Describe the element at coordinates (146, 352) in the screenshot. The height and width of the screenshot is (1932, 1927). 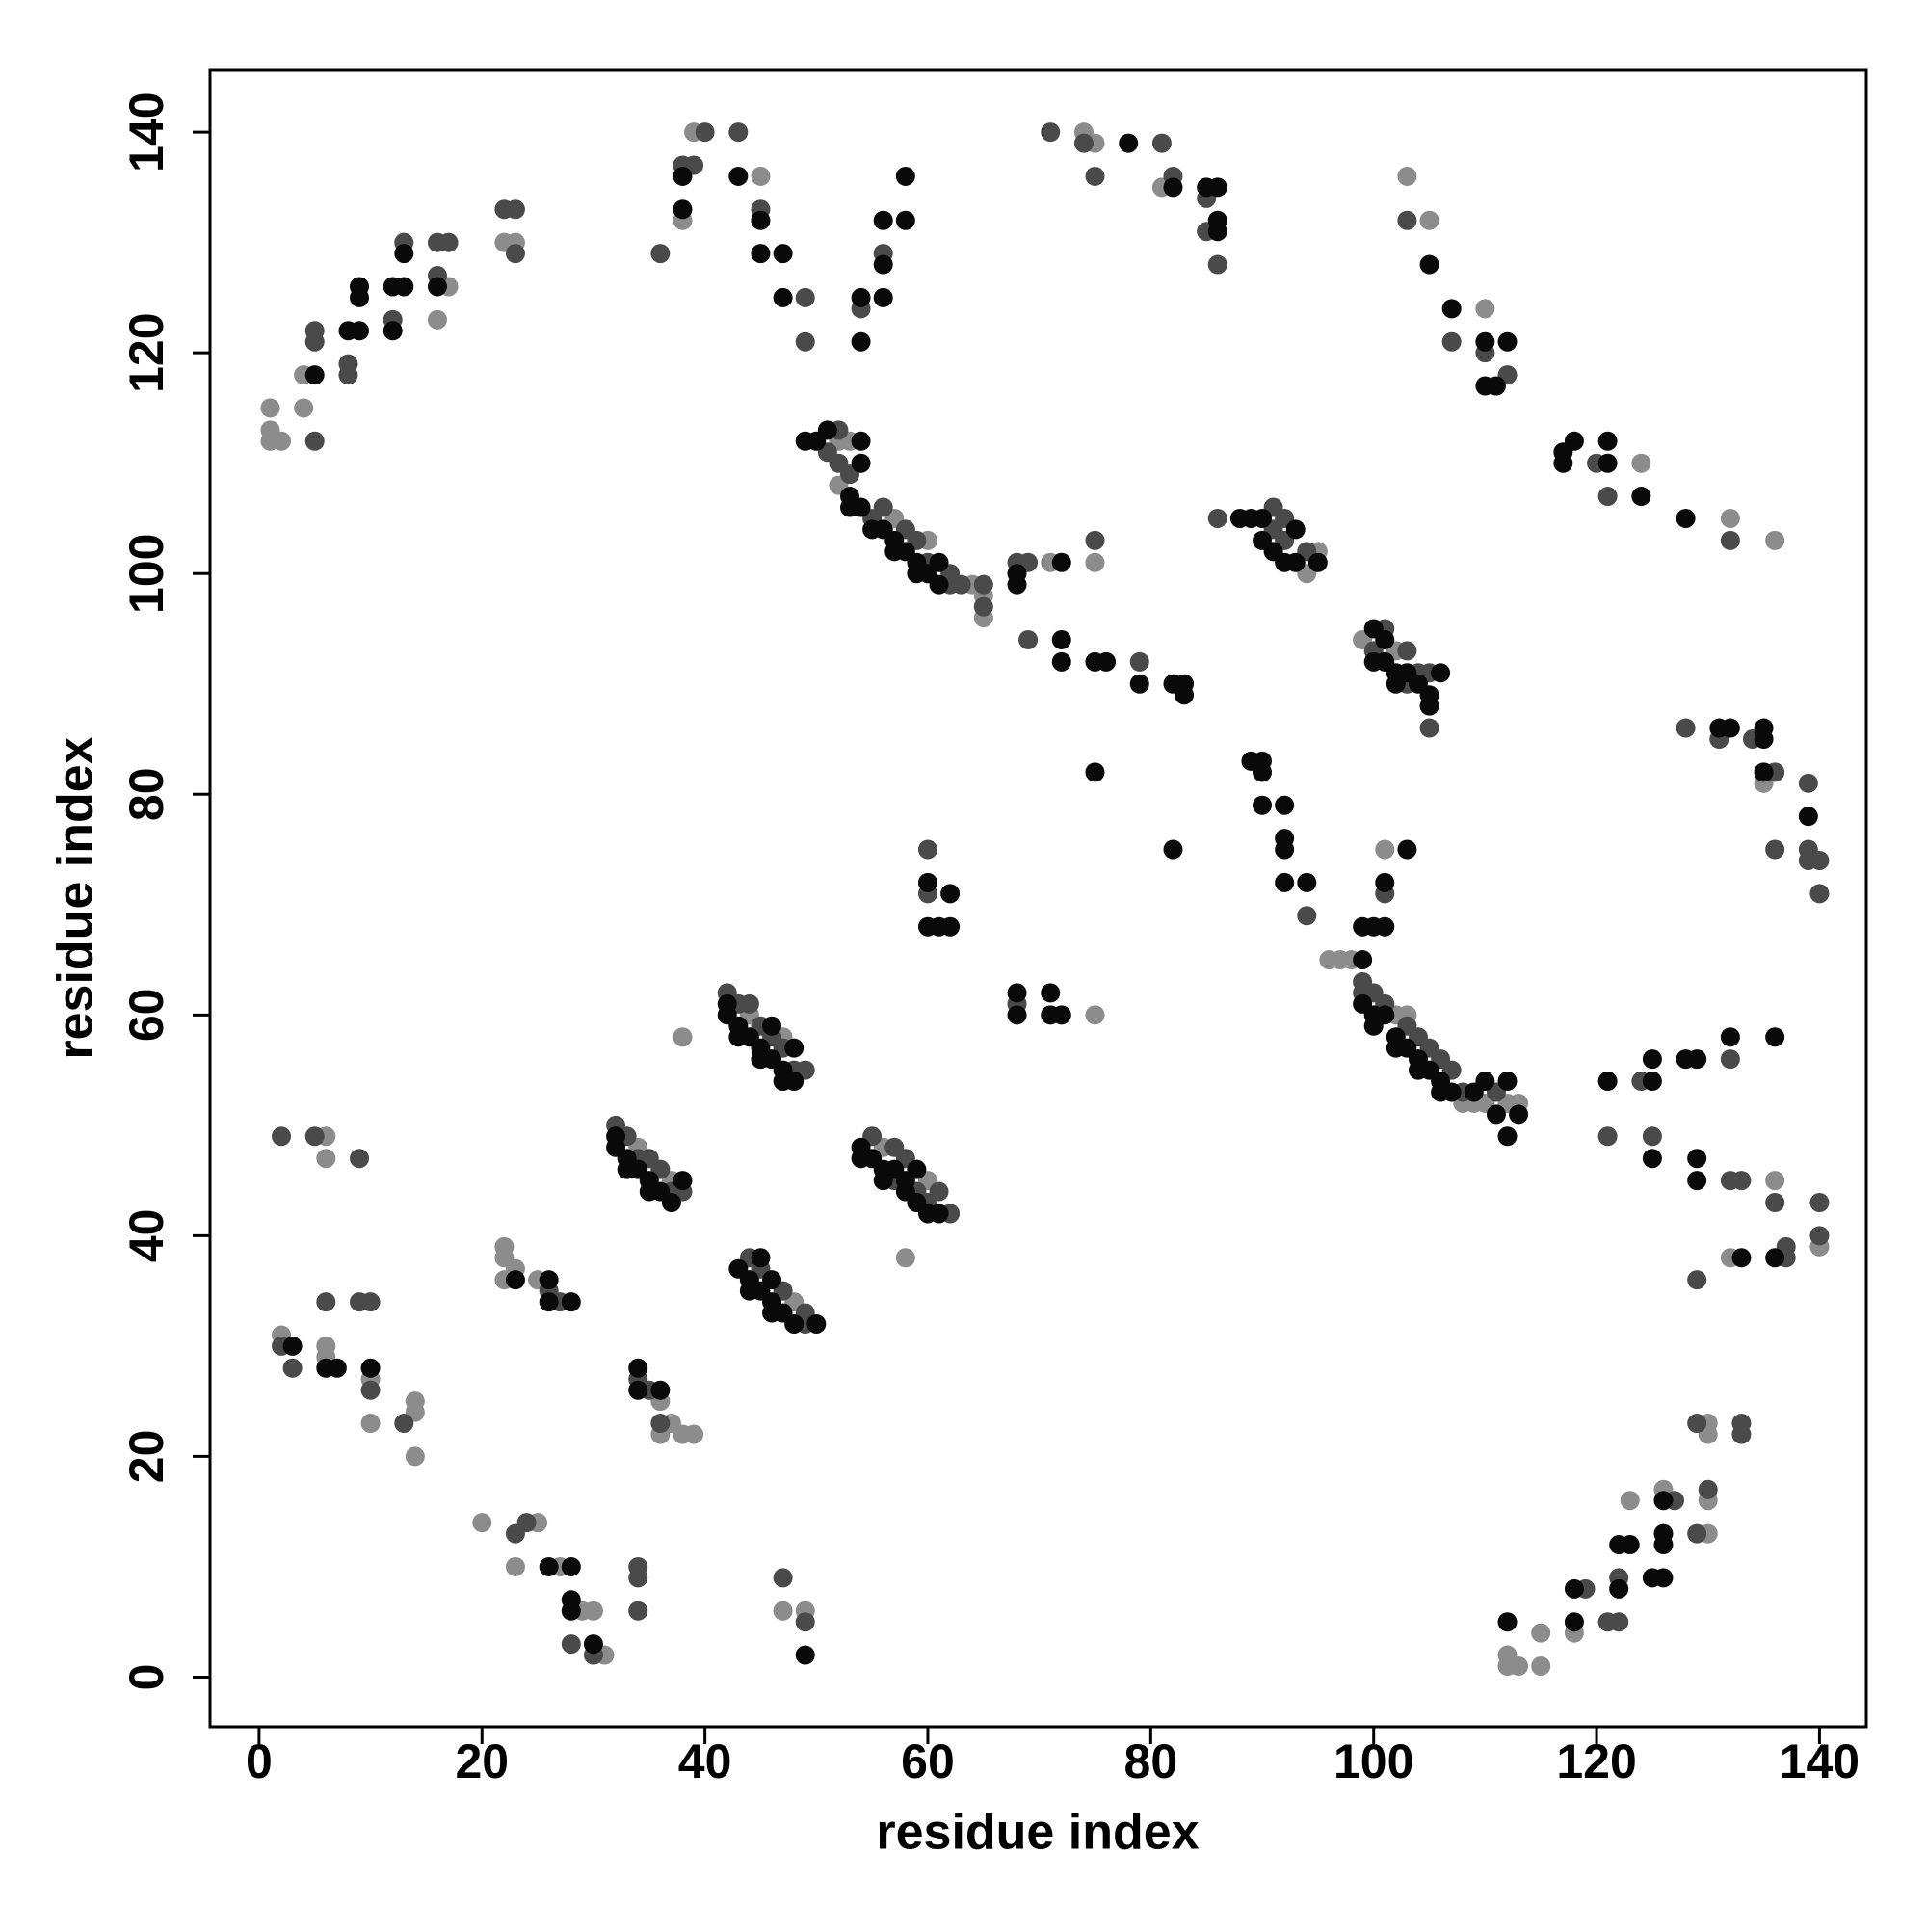
I see `y-tick-label: 120` at that location.